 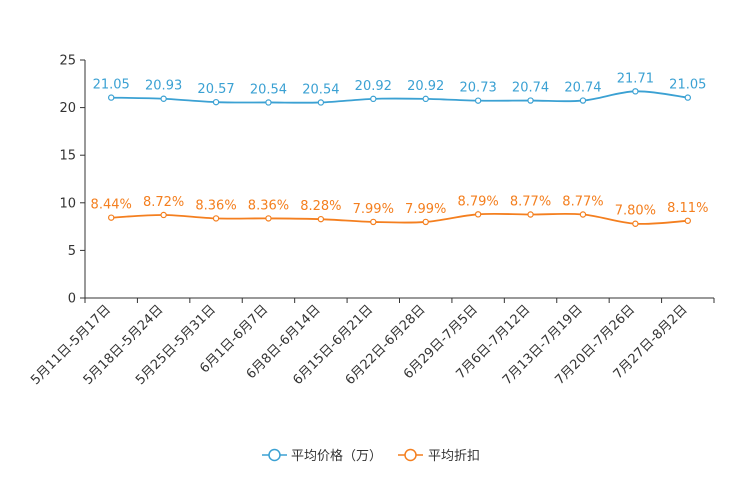 What do you see at coordinates (454, 456) in the screenshot?
I see `legend-discount-label: 平均折扣` at bounding box center [454, 456].